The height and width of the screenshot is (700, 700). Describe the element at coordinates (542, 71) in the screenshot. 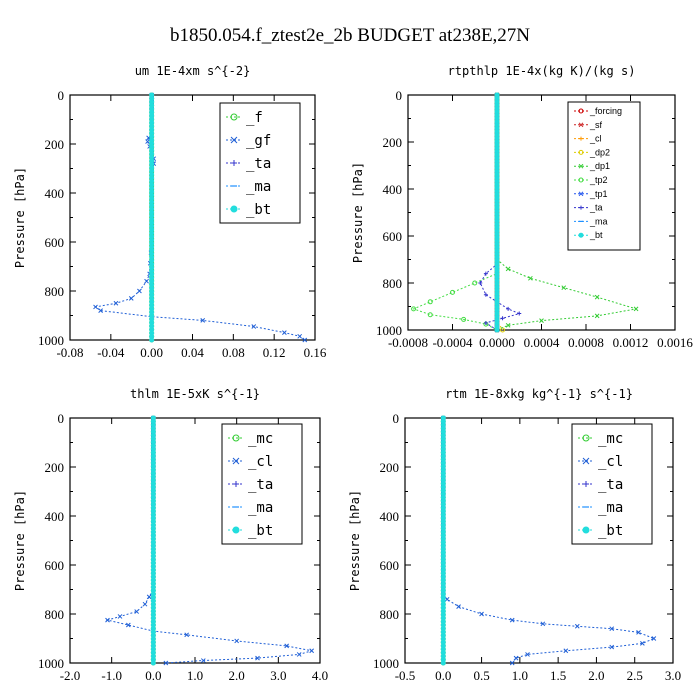

I see `panel-title: rtpthlp 1E-4x(kg K)/(kg s)` at that location.